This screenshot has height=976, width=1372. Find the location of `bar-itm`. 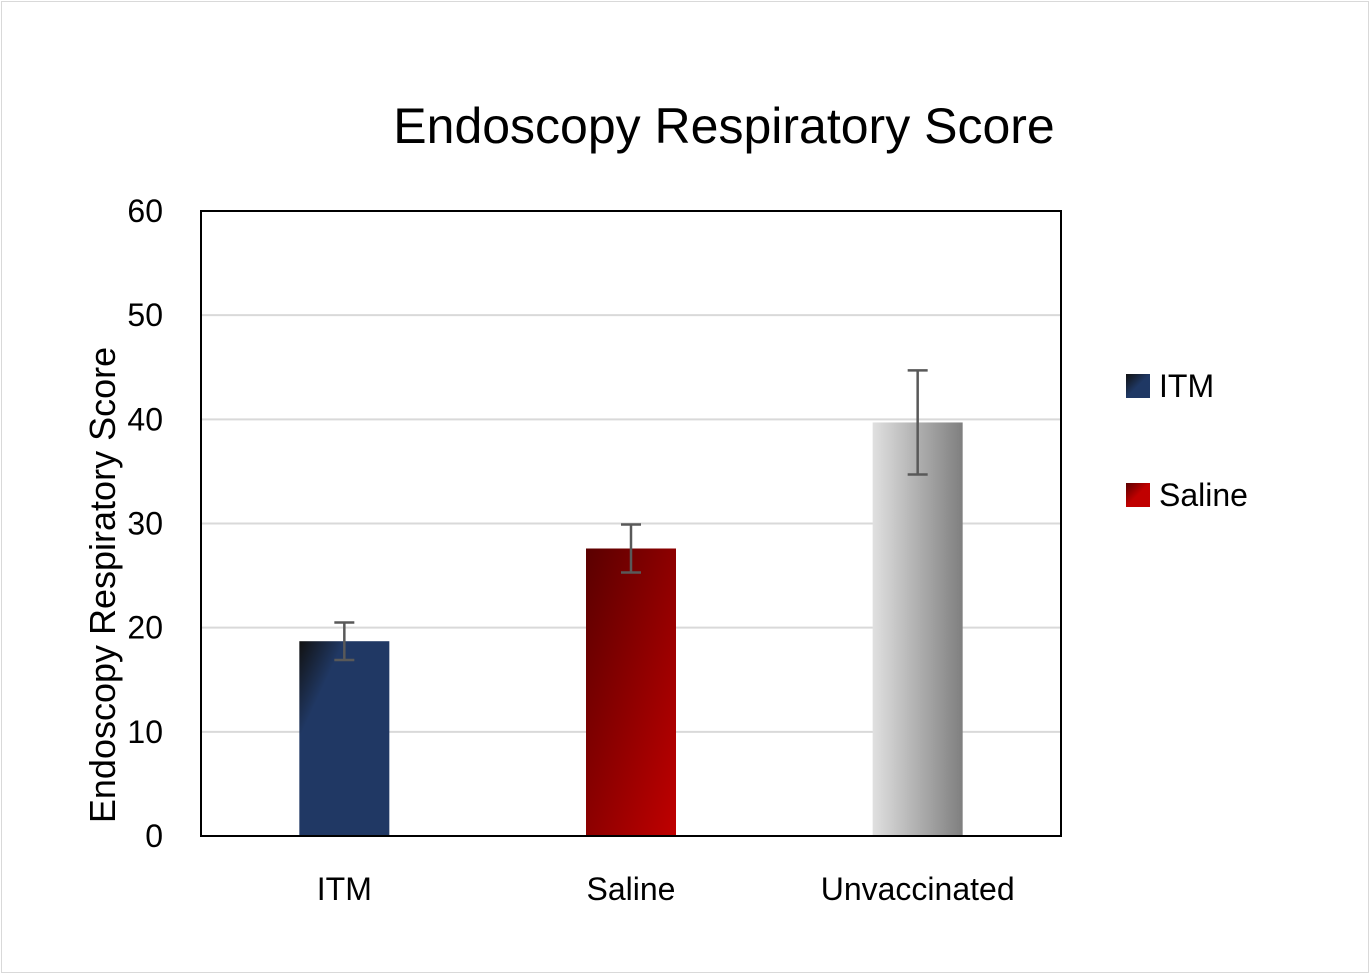

bar-itm is located at coordinates (344, 738).